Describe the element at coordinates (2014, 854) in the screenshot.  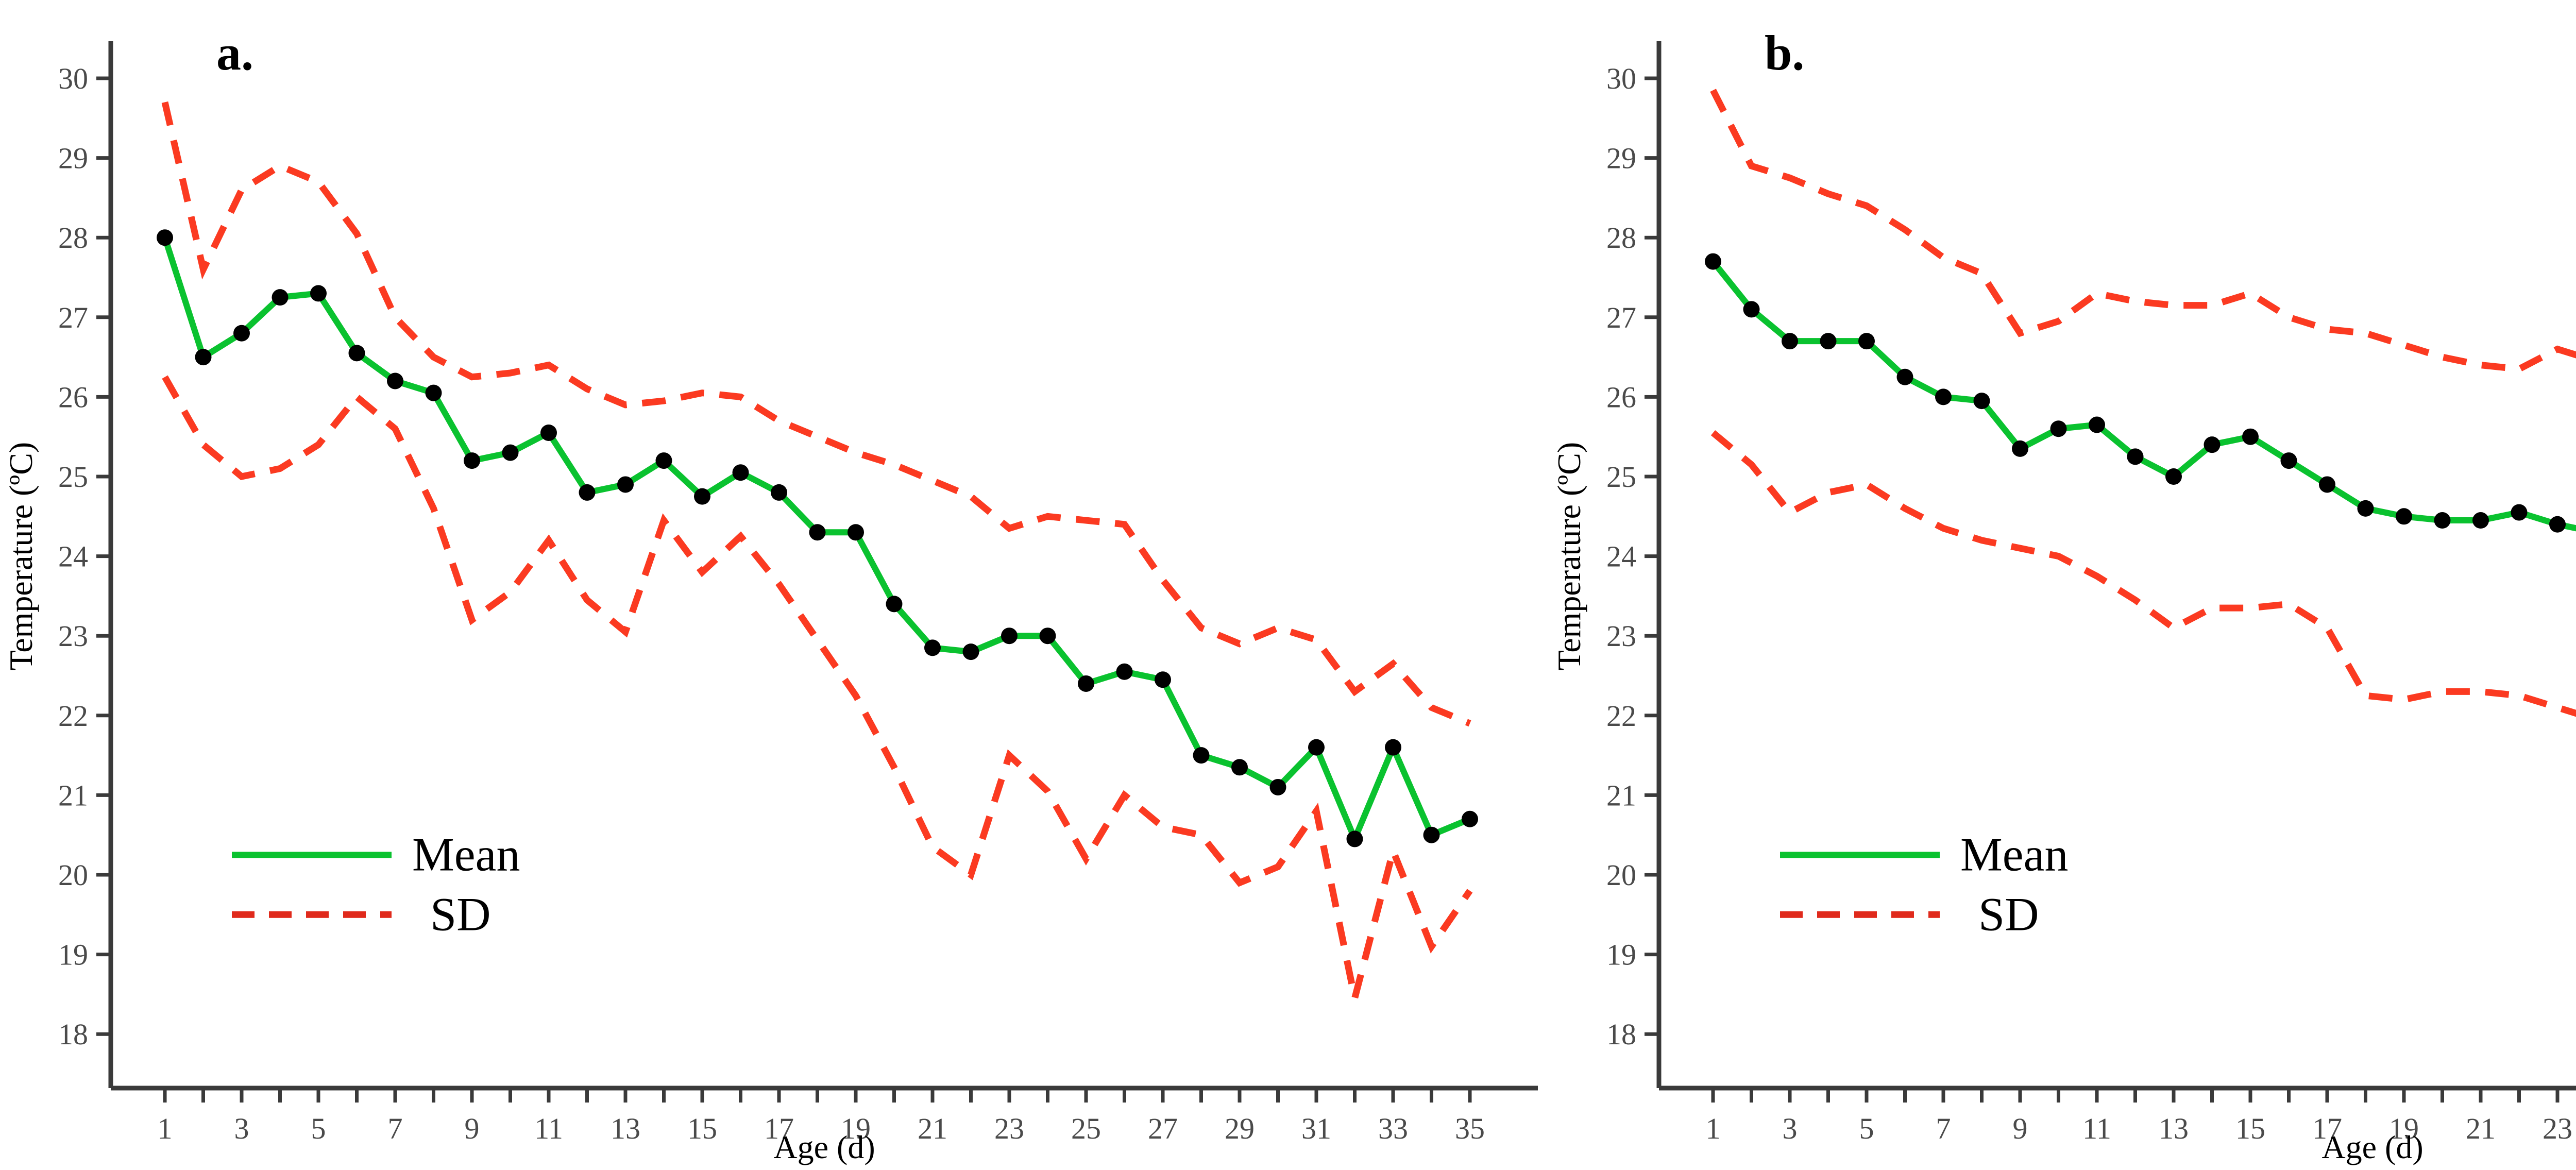
I see `legend-mean-label: Mean` at that location.